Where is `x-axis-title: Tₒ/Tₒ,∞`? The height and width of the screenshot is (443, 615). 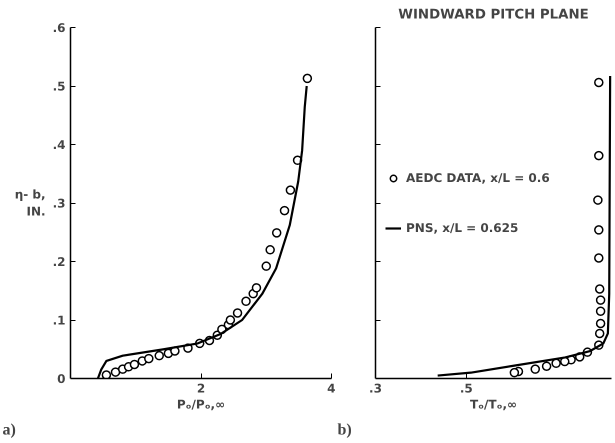
x-axis-title: Tₒ/Tₒ,∞ is located at coordinates (494, 405).